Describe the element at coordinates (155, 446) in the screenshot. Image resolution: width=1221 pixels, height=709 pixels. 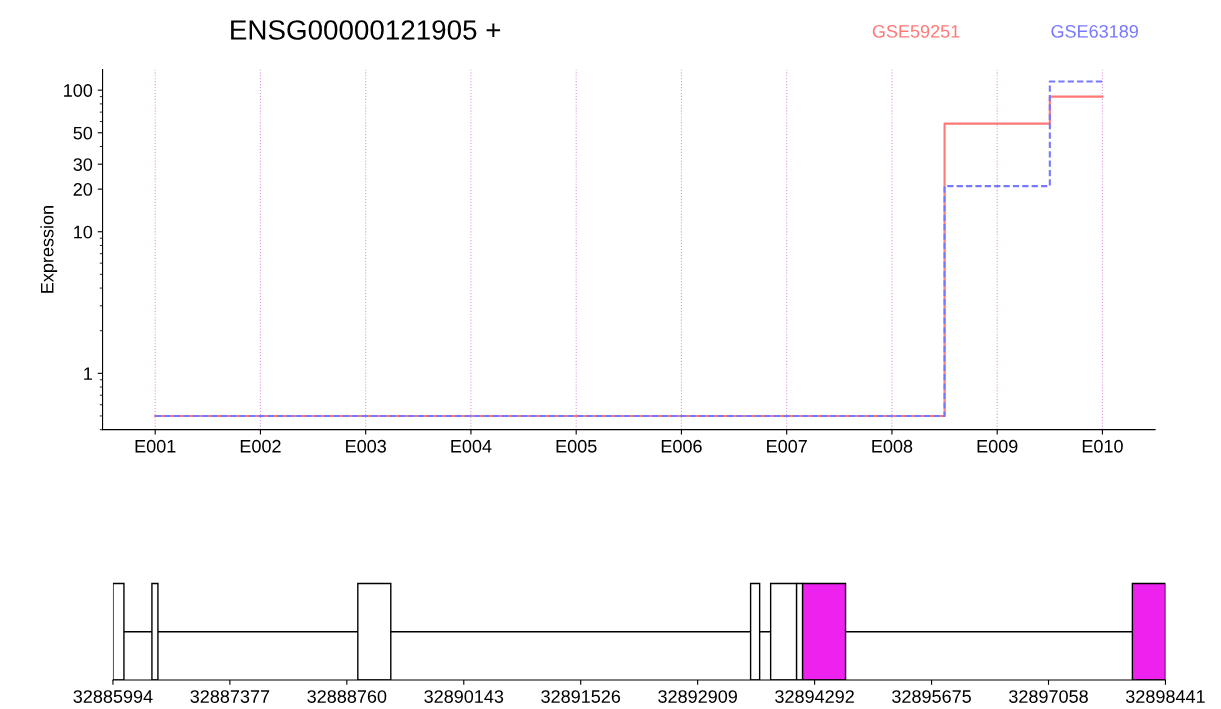
I see `x-tick-label: E001` at that location.